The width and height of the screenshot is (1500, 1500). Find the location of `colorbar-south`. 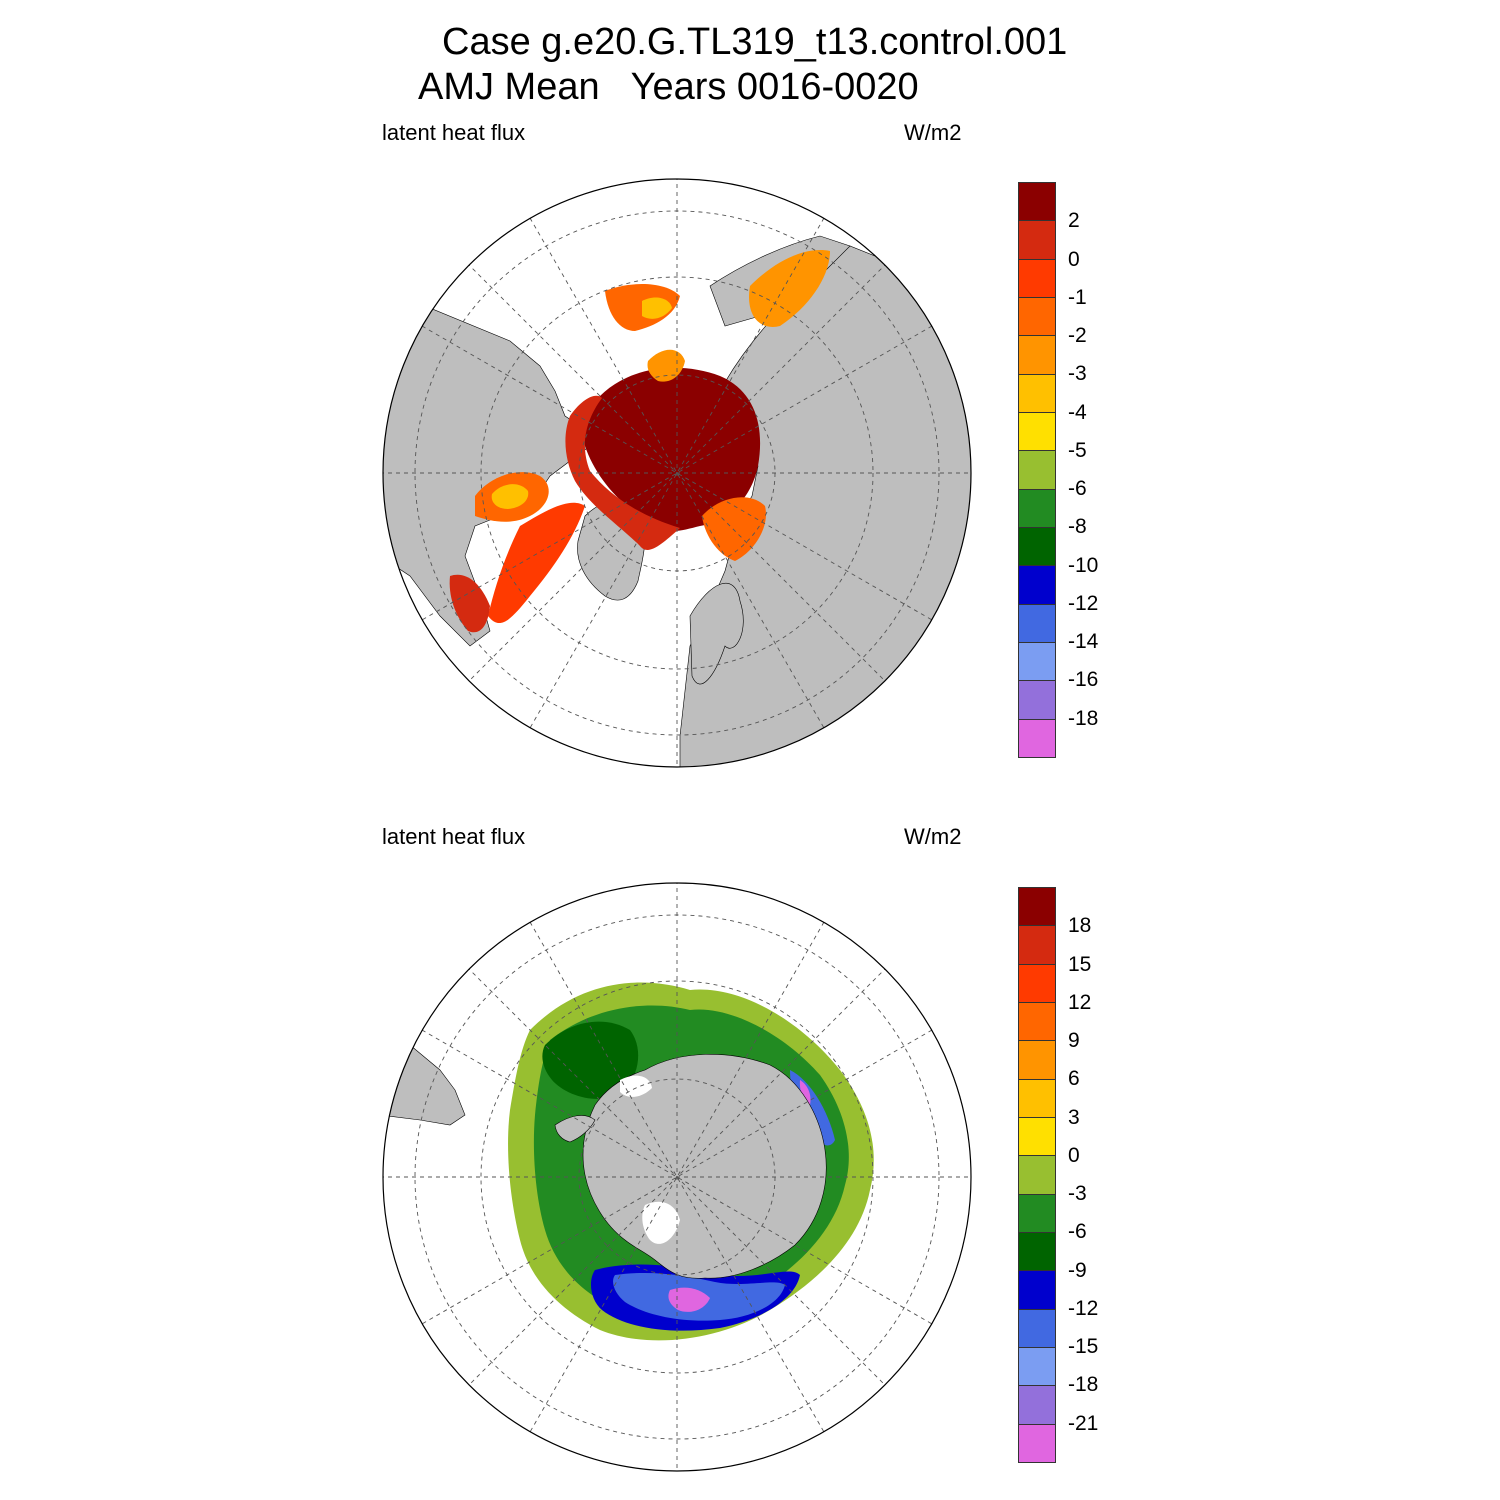

colorbar-south is located at coordinates (1037, 1175).